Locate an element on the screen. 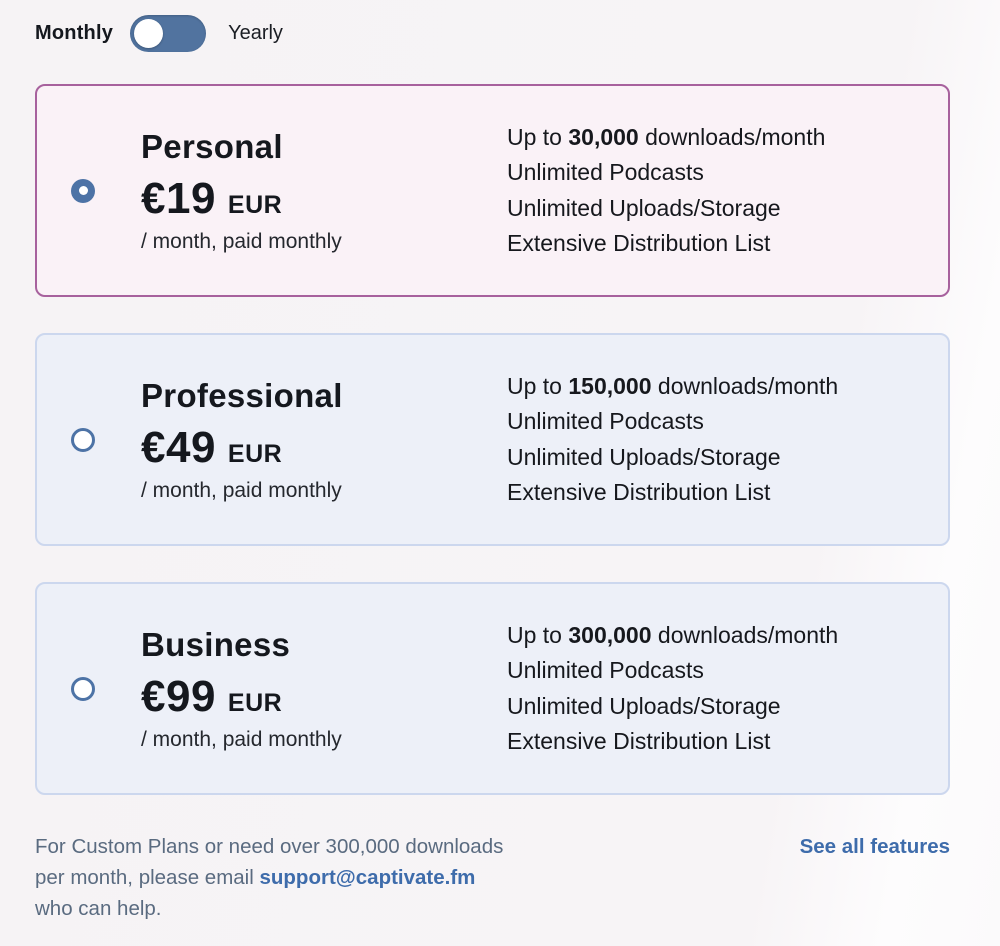 This screenshot has height=946, width=1000. radio-personal-checked is located at coordinates (83, 190).